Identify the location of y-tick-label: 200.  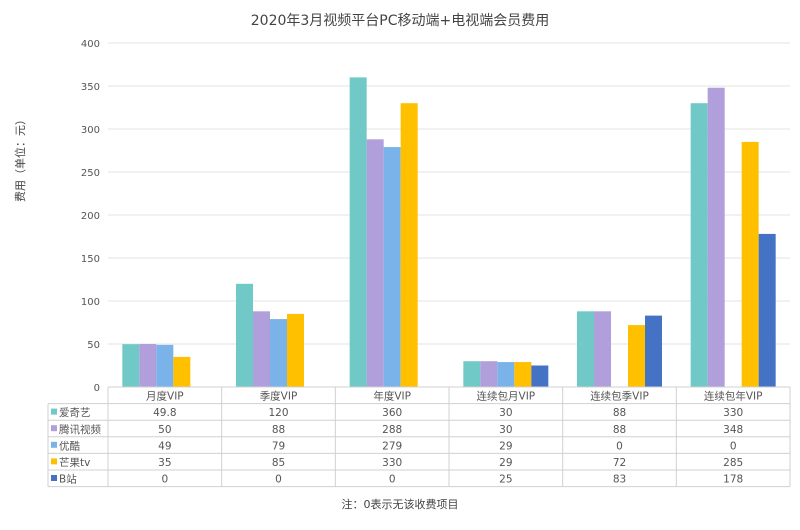
(90, 216).